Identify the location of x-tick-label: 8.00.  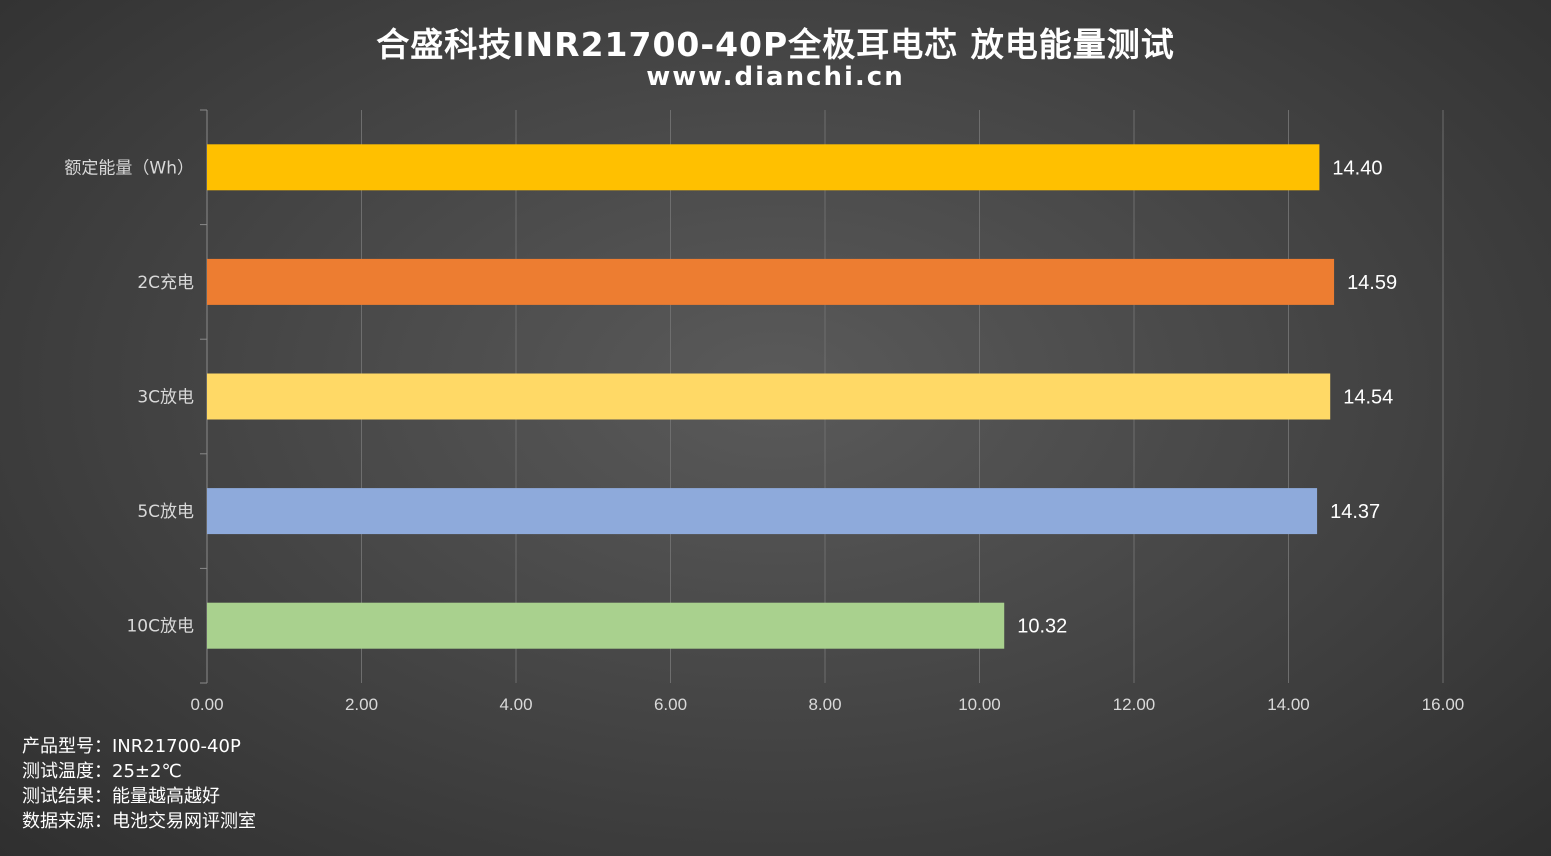
(824, 704).